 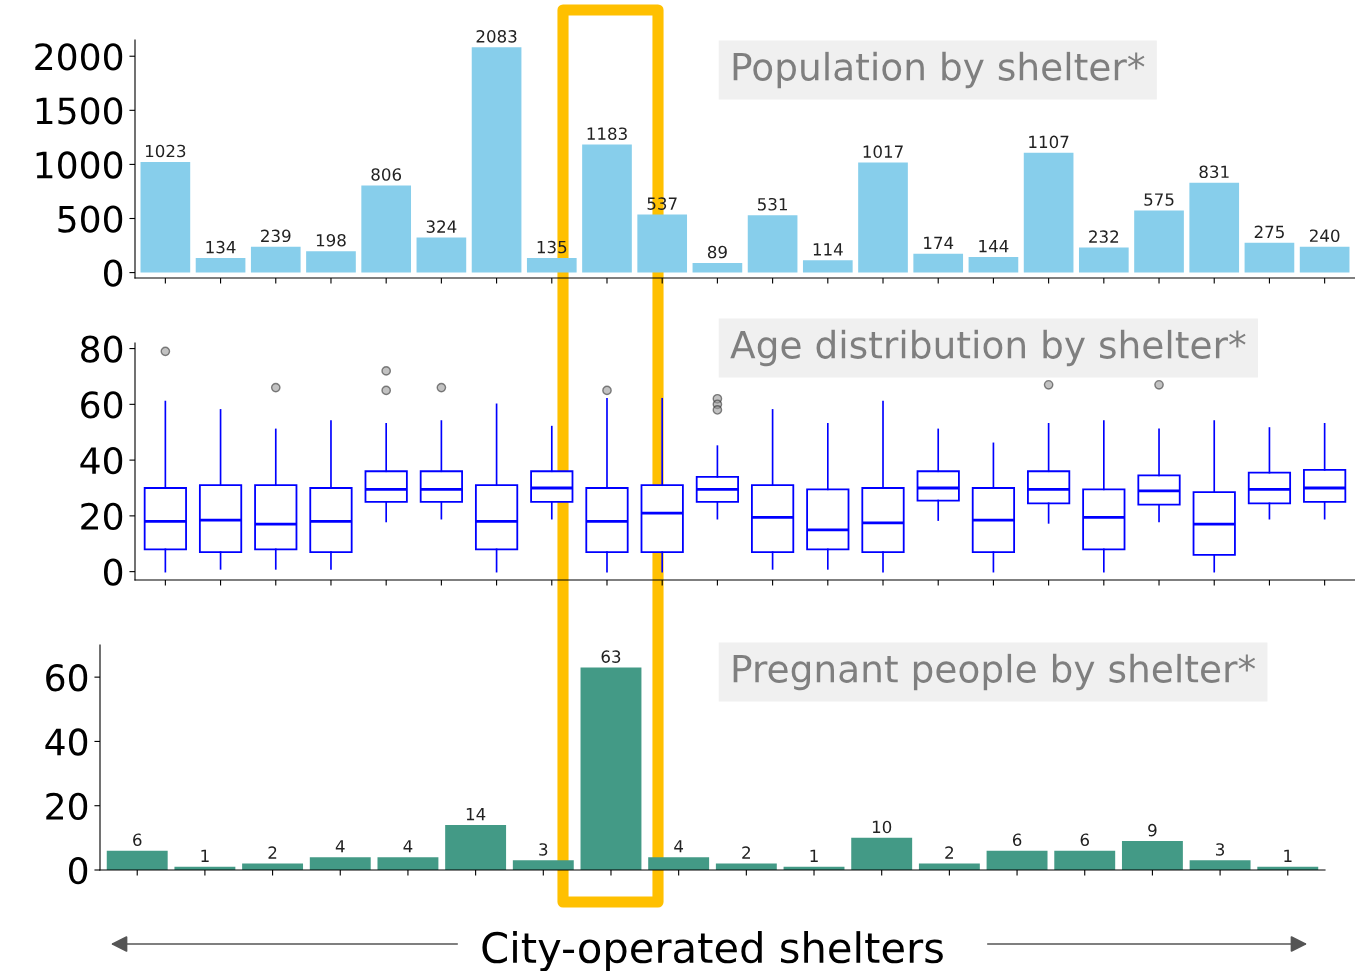 What do you see at coordinates (607, 133) in the screenshot?
I see `data-label: 1183` at bounding box center [607, 133].